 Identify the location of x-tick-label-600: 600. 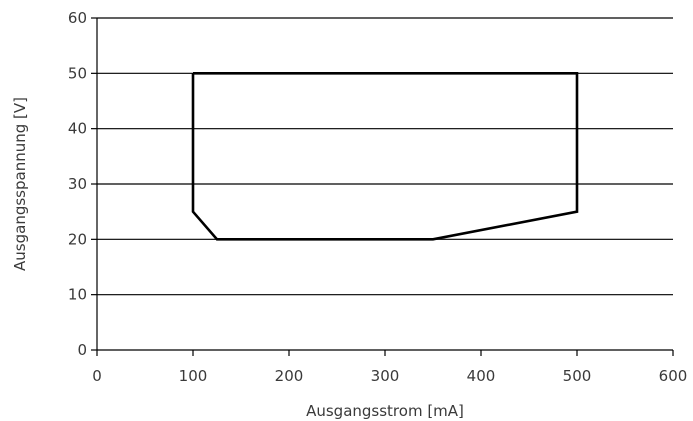
(673, 376).